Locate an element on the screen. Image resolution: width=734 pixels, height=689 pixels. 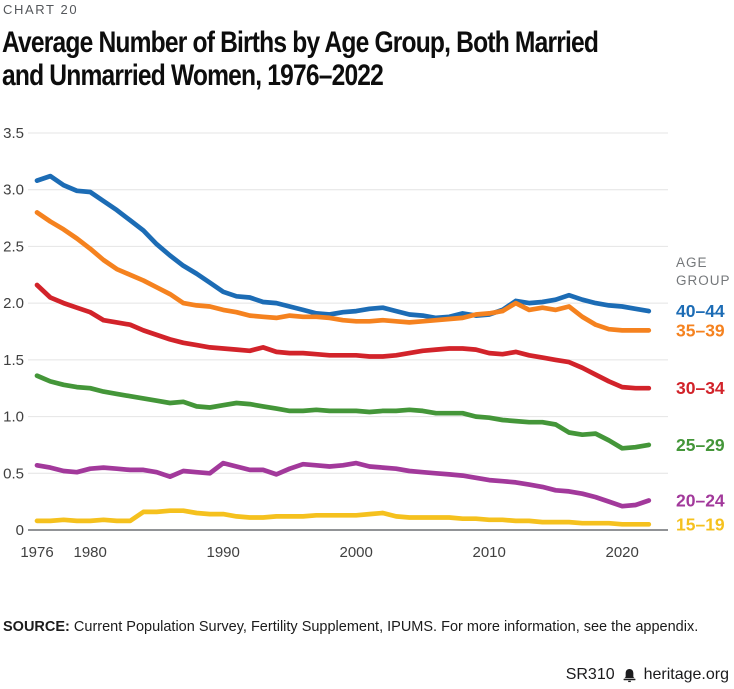
source-label: SOURCE: is located at coordinates (36, 627).